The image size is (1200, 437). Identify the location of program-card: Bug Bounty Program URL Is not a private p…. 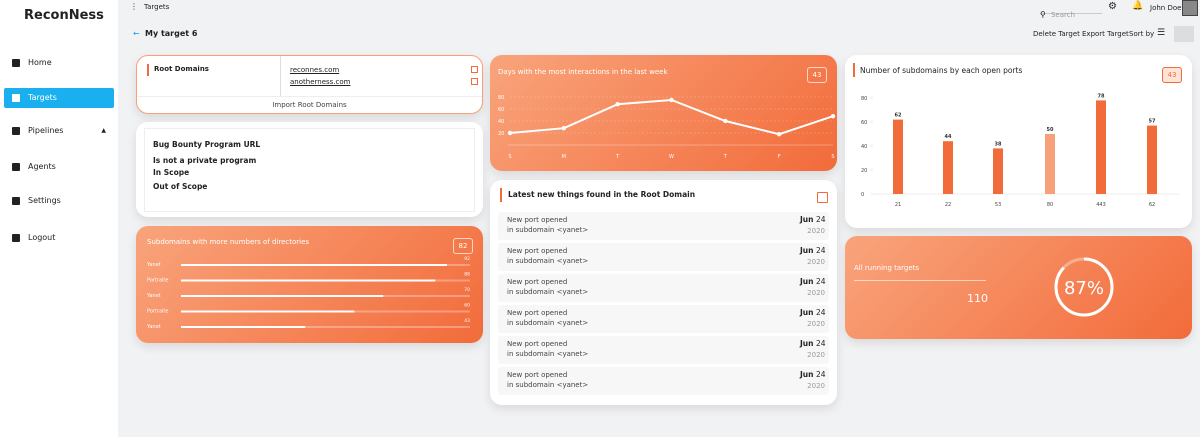
(309, 169).